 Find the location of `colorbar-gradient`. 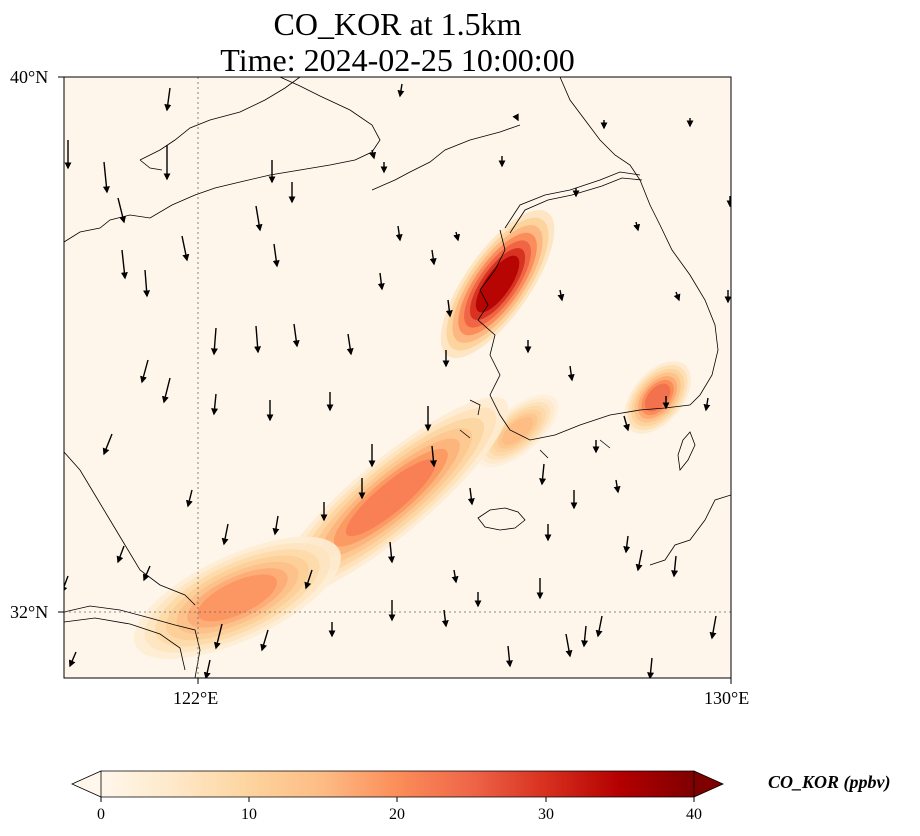

colorbar-gradient is located at coordinates (397, 784).